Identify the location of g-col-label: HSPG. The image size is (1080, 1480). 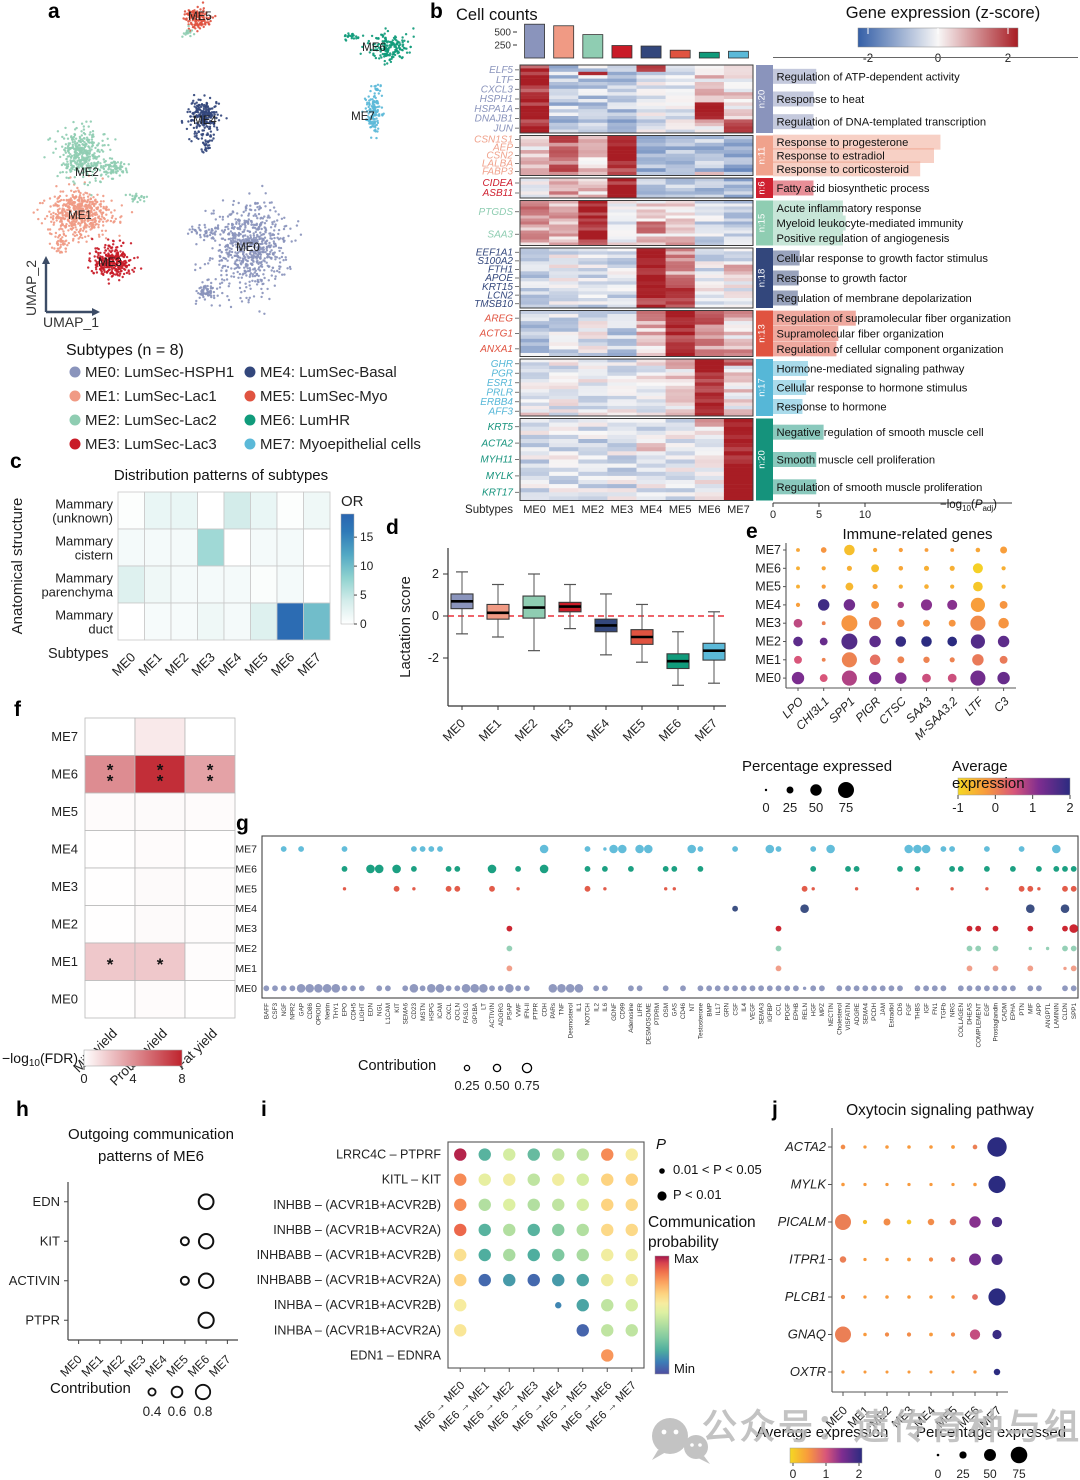
(431, 1012).